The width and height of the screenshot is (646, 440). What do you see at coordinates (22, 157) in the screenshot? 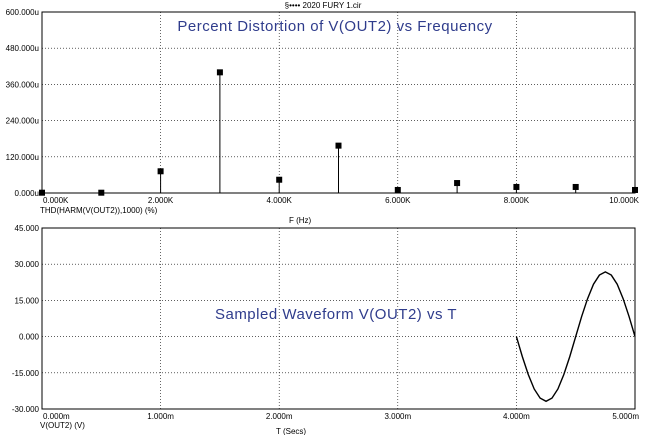
I see `y-tick-label: 120.000u` at bounding box center [22, 157].